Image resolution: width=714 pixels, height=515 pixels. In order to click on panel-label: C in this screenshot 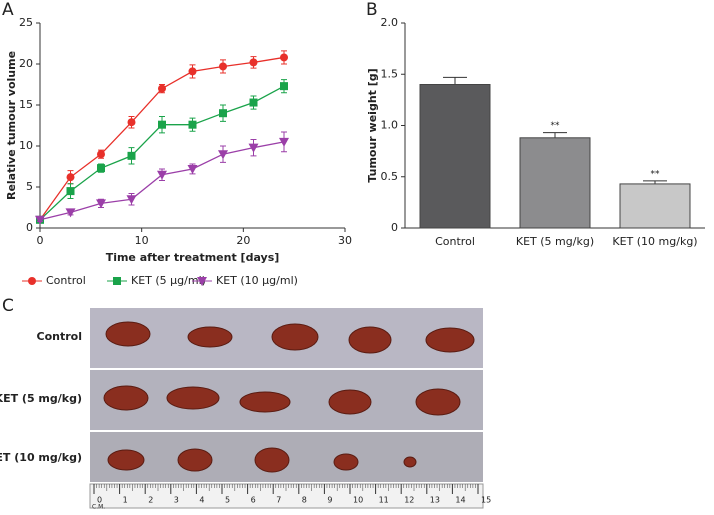, I will do `click(8, 306)`.